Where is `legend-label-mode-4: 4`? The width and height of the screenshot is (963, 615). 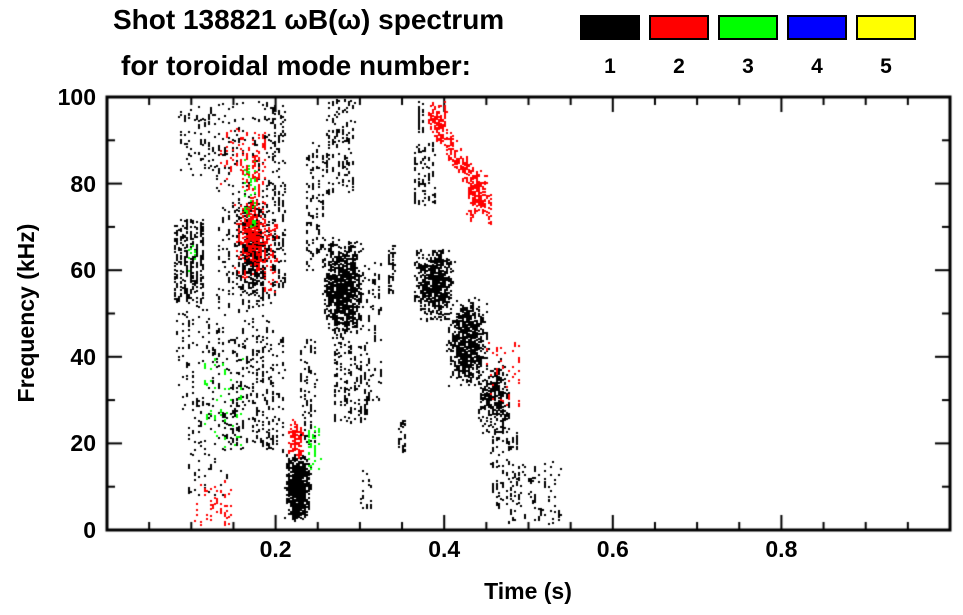 legend-label-mode-4: 4 is located at coordinates (817, 66).